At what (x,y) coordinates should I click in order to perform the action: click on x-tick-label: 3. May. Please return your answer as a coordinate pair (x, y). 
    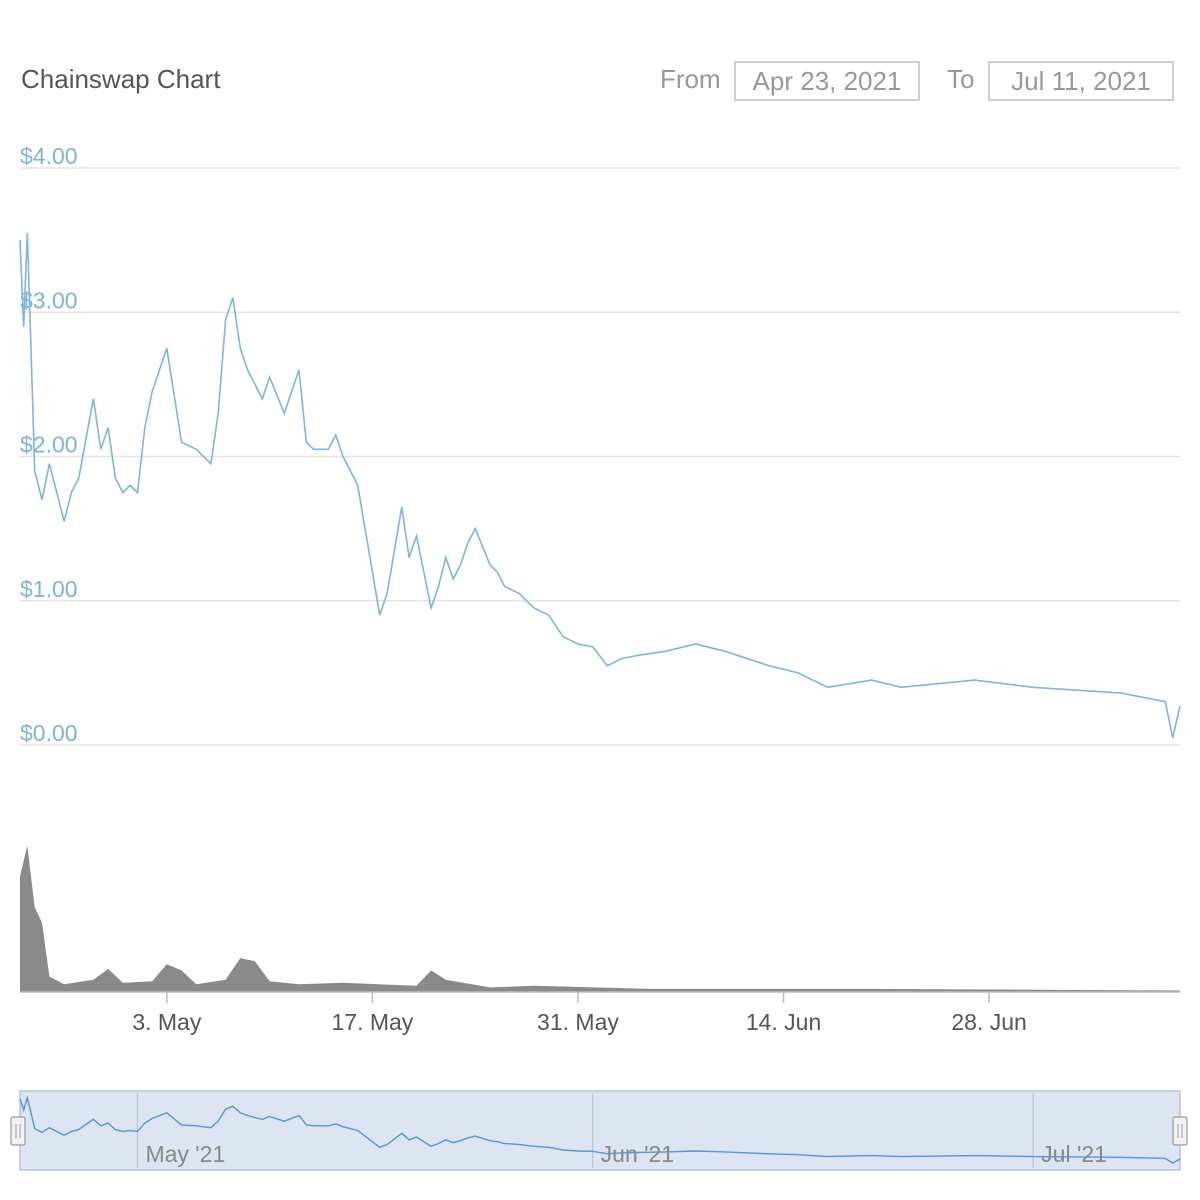
    Looking at the image, I should click on (167, 1022).